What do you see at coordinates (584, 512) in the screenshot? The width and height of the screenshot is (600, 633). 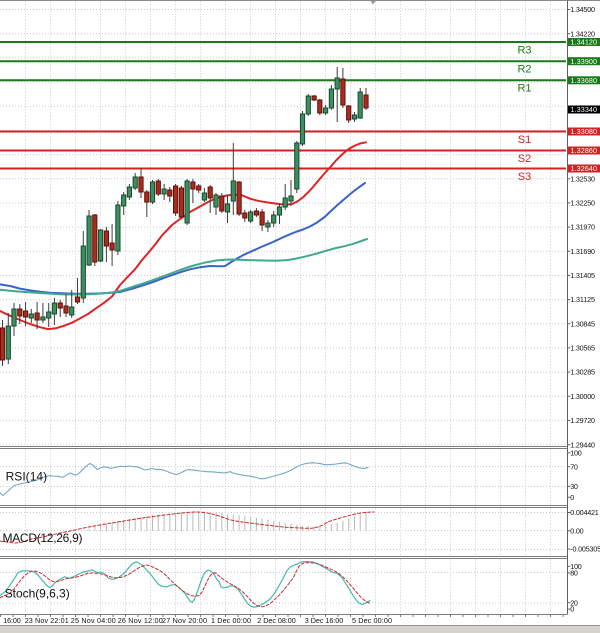 I see `svg-text: 0.004421` at bounding box center [584, 512].